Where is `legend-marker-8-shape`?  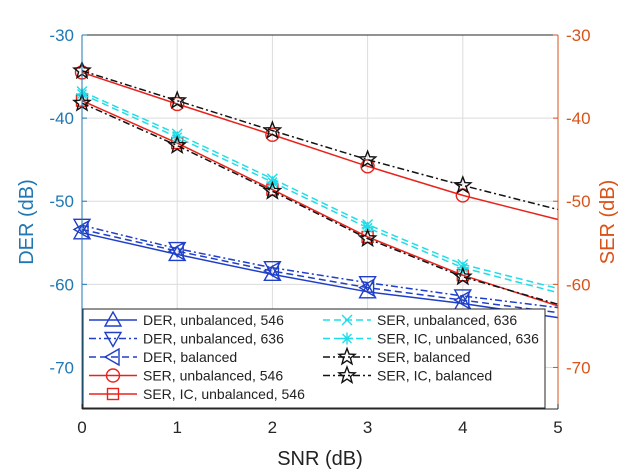 legend-marker-8-shape is located at coordinates (347, 374).